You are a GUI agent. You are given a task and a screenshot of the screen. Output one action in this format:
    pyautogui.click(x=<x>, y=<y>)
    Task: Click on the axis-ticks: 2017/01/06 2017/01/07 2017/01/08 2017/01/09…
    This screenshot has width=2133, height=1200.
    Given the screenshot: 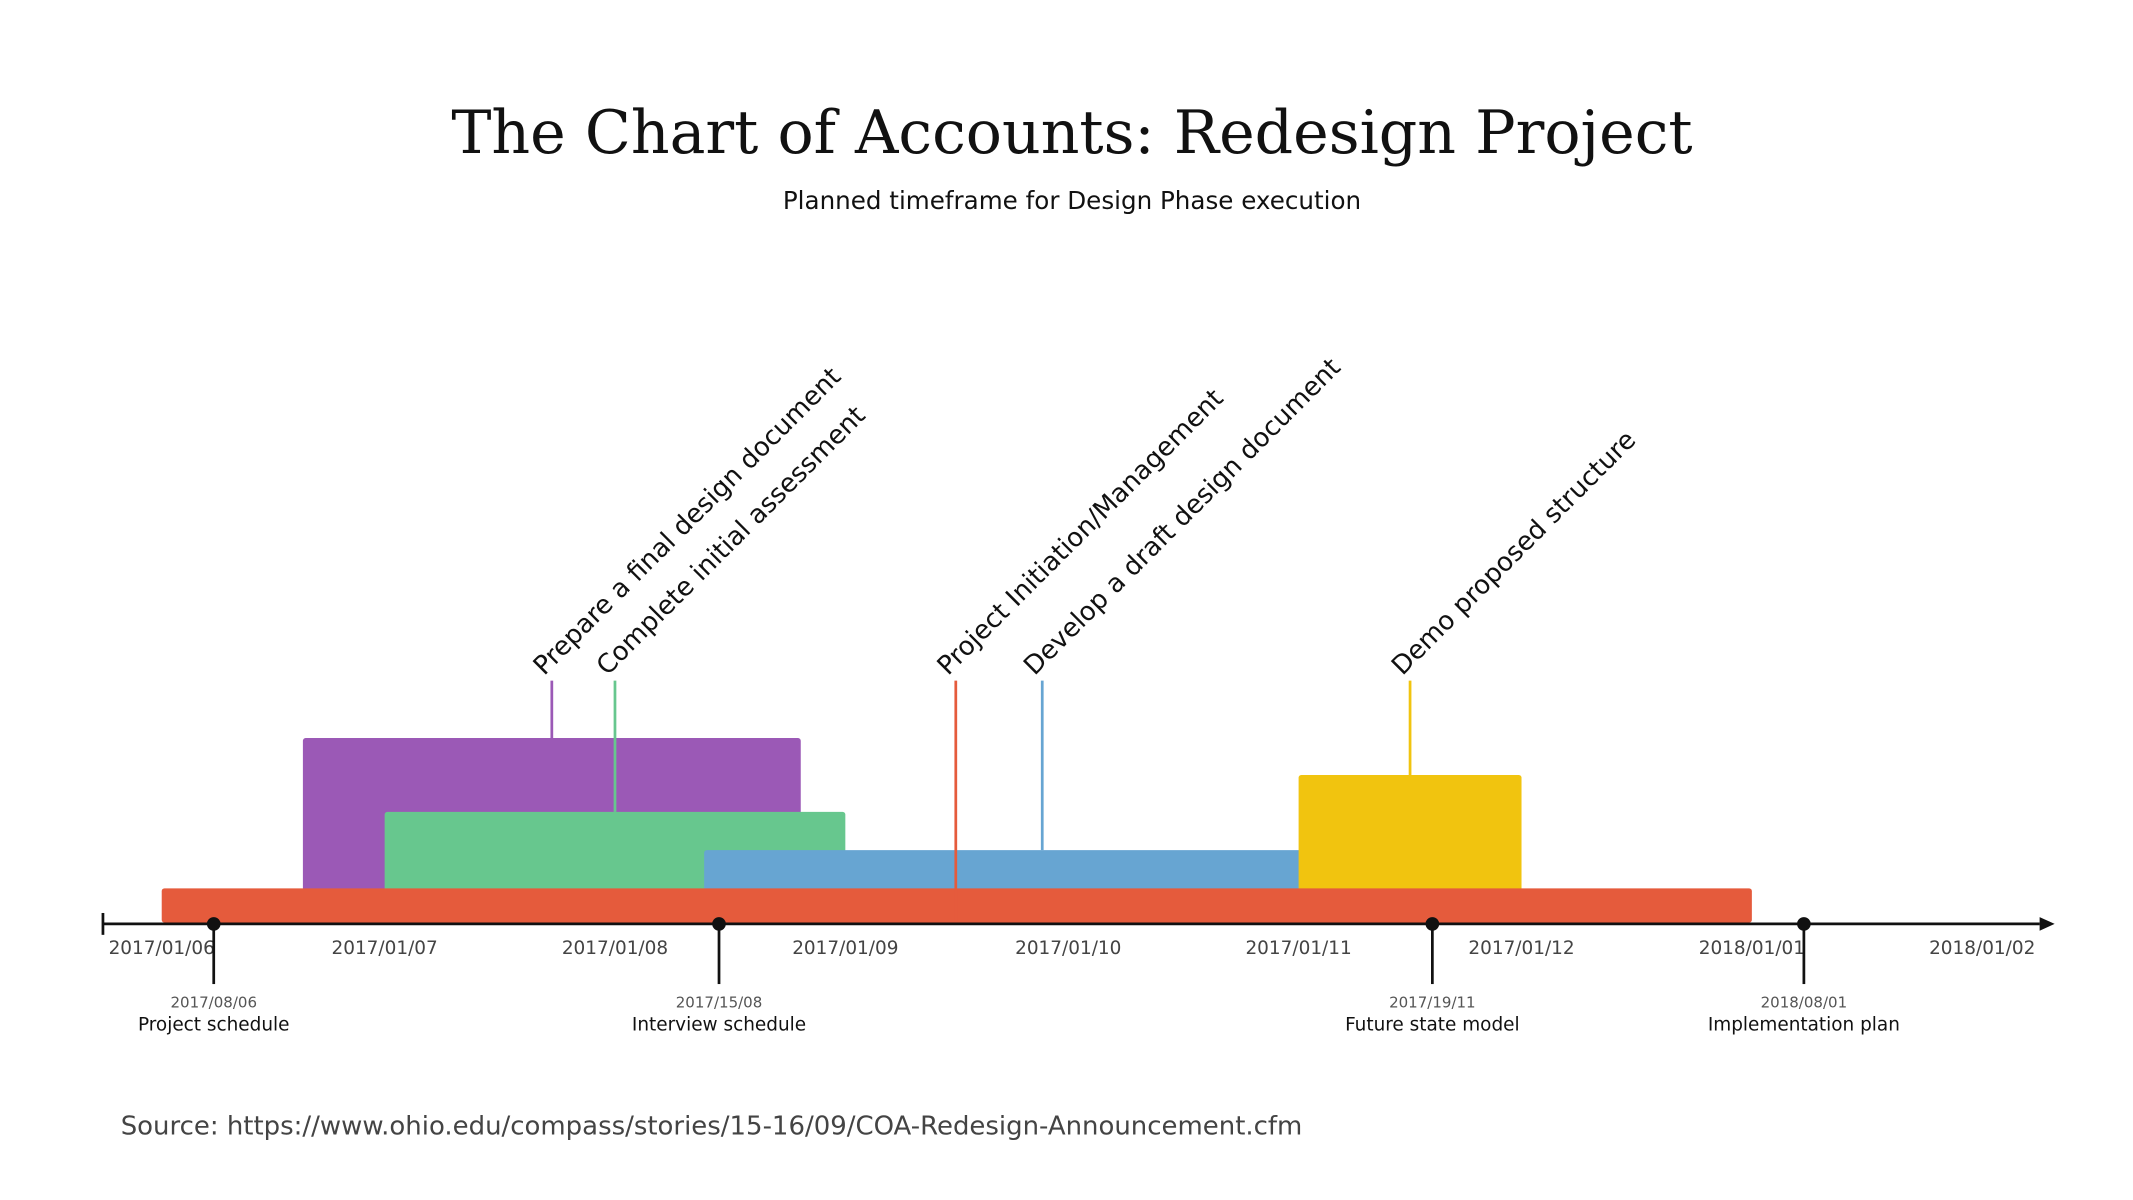 What is the action you would take?
    pyautogui.click(x=1072, y=948)
    